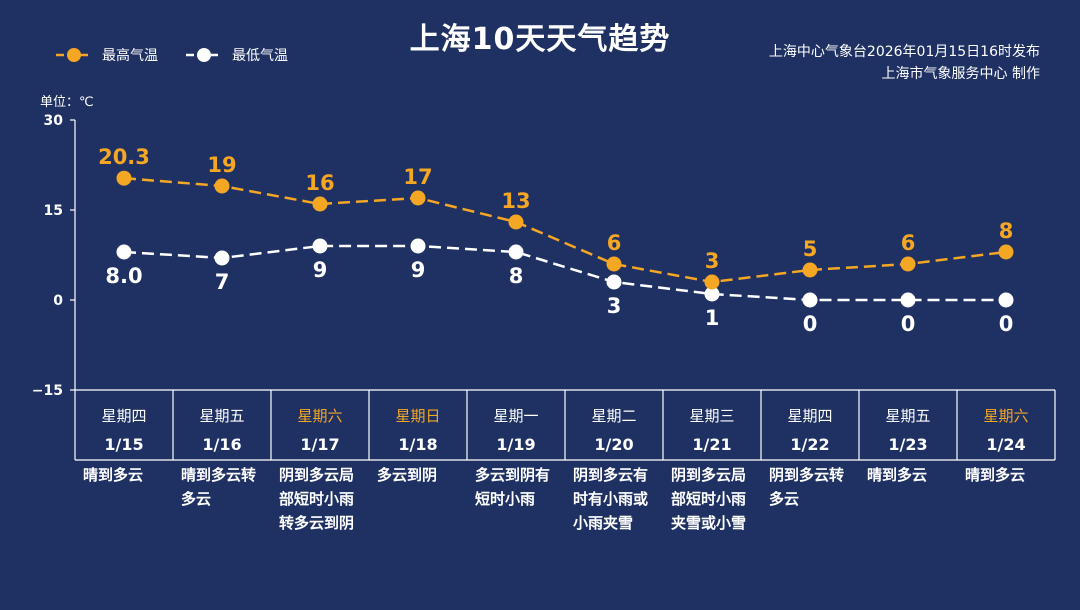 The height and width of the screenshot is (610, 1080). I want to click on weather-description-line: 多云到阴有, so click(512, 475).